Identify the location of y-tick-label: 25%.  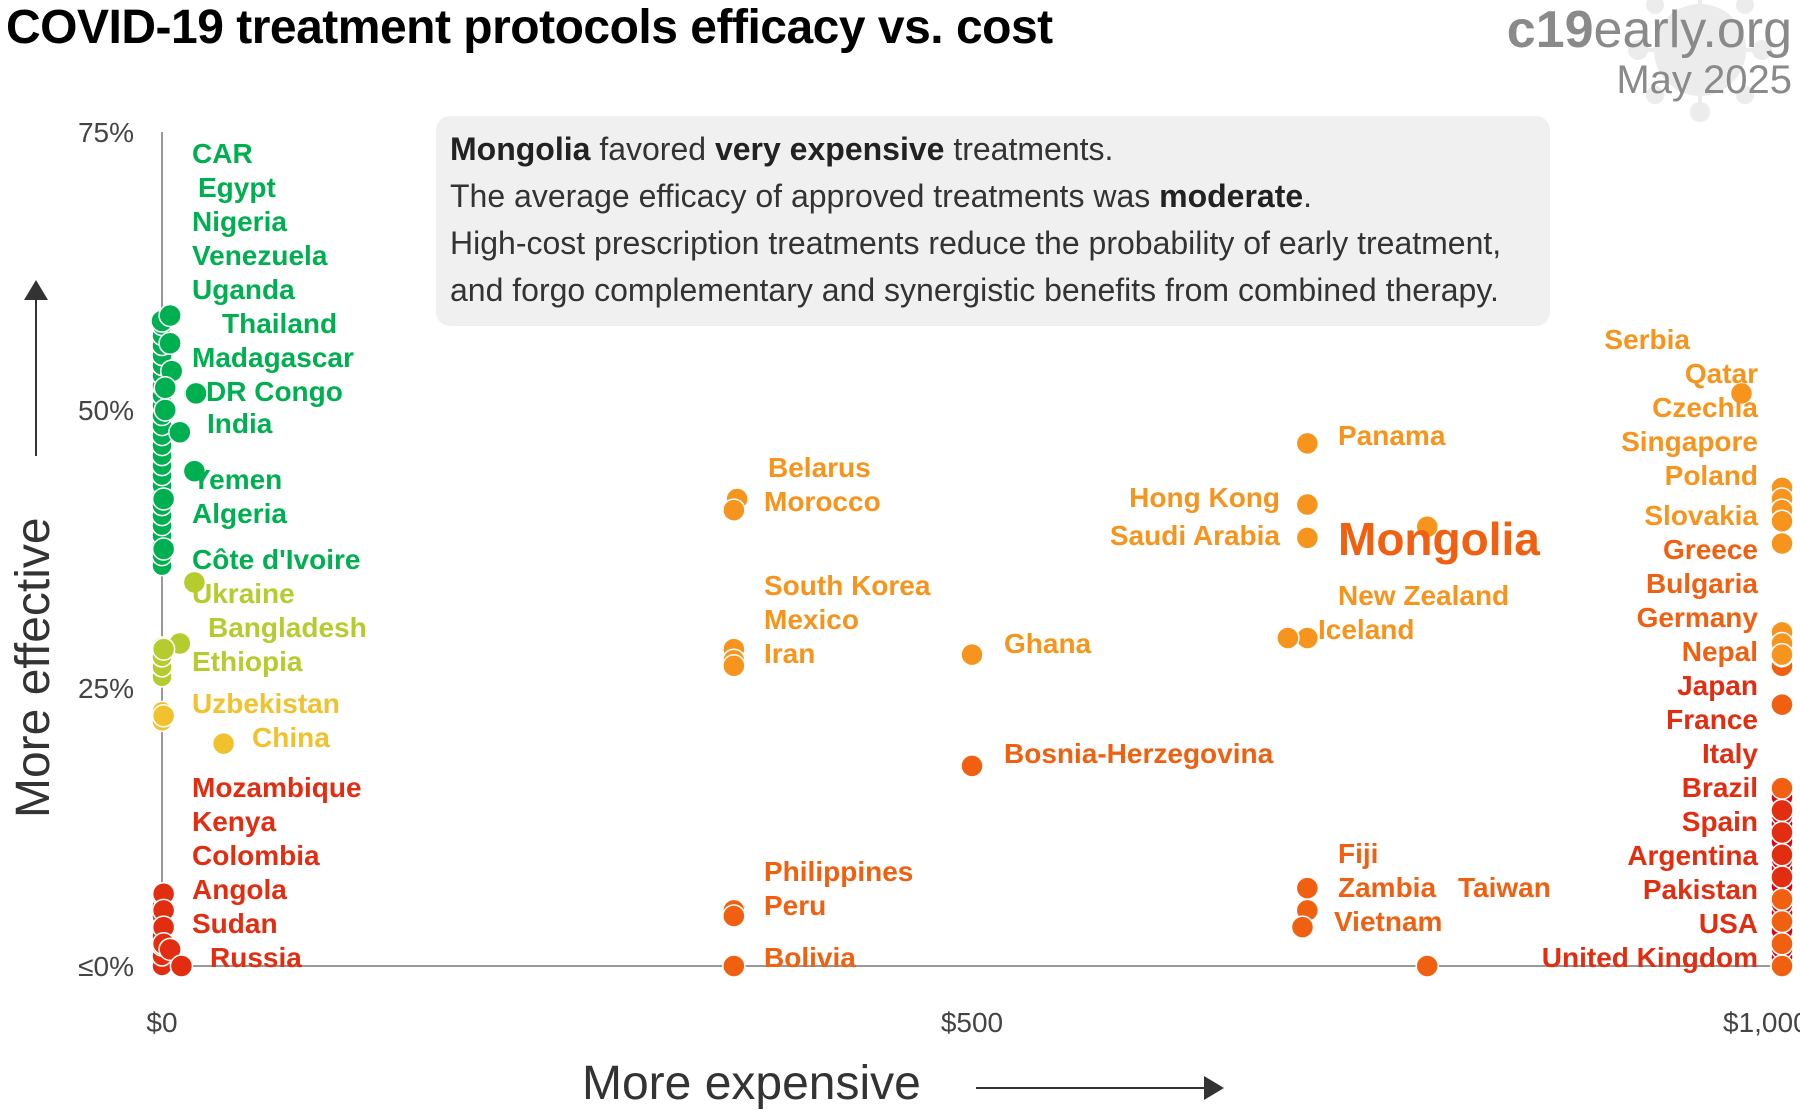
(106, 688).